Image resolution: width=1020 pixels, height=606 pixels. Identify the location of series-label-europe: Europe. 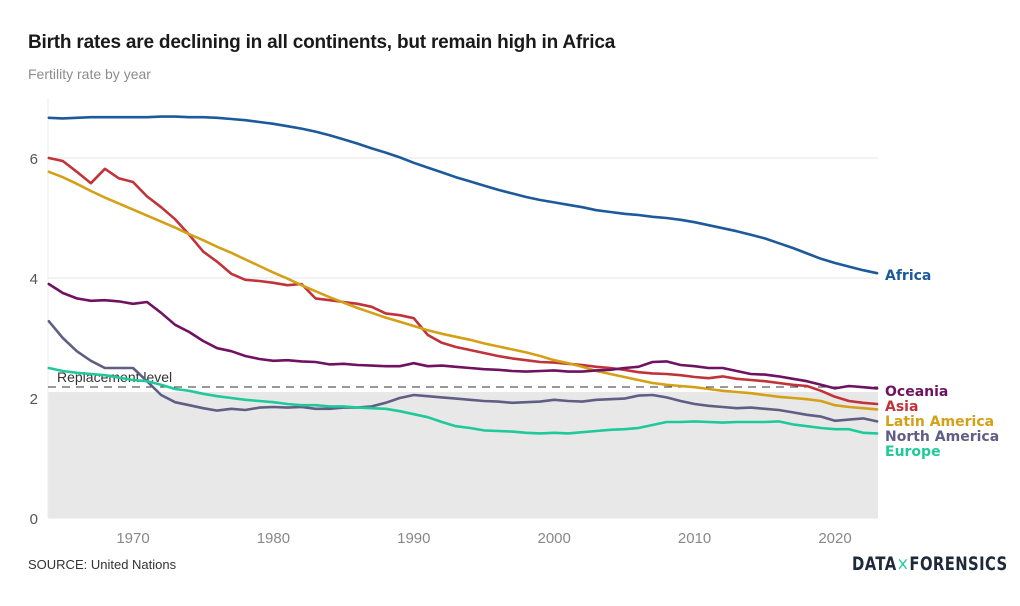
(913, 452).